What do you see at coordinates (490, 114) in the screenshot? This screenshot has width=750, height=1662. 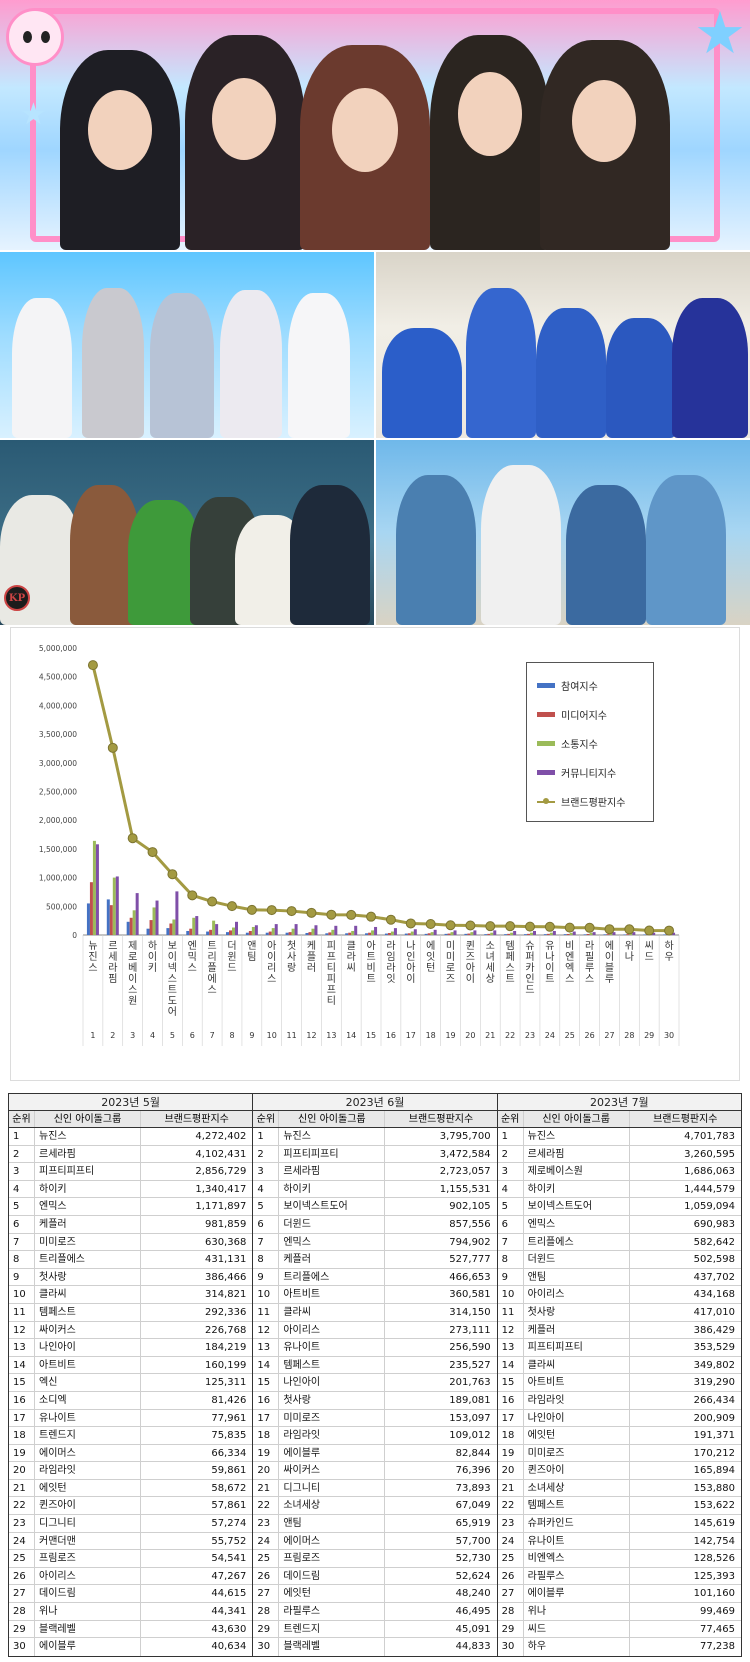 I see `member-face` at bounding box center [490, 114].